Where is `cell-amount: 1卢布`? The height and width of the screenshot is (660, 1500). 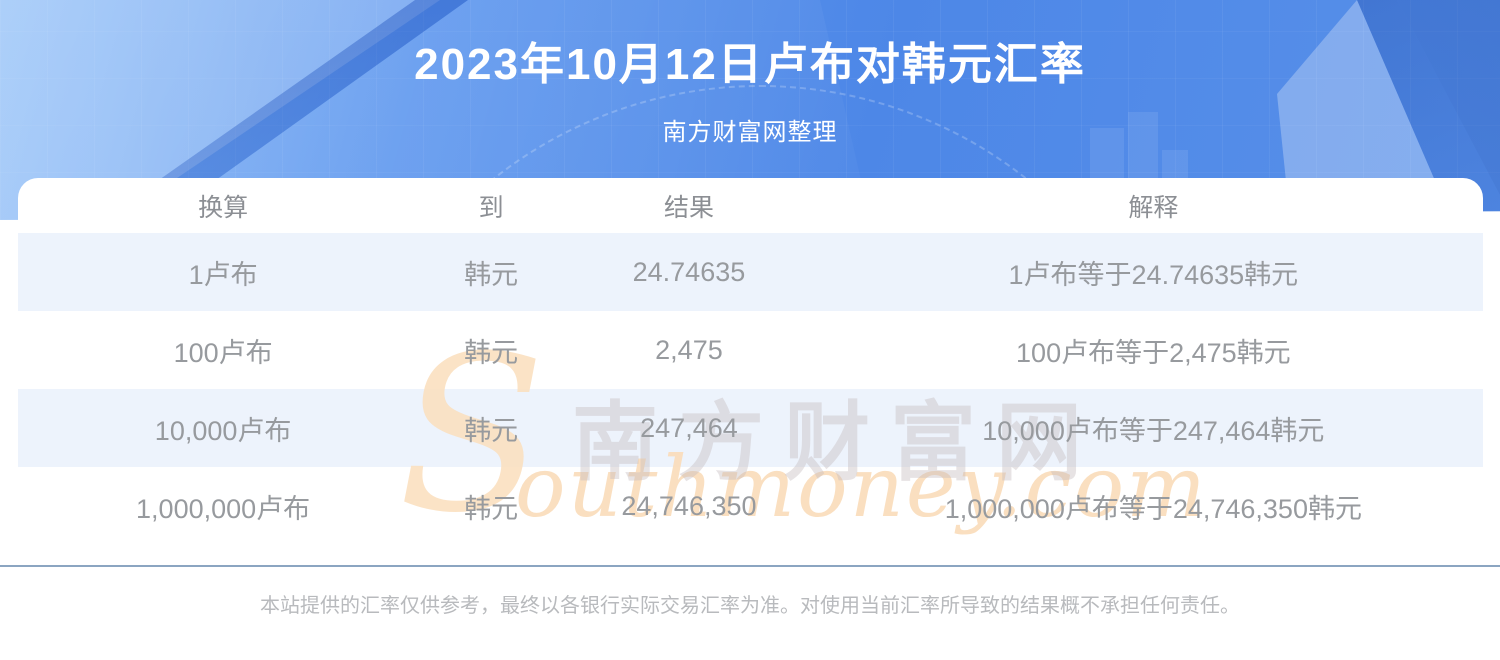 cell-amount: 1卢布 is located at coordinates (223, 274).